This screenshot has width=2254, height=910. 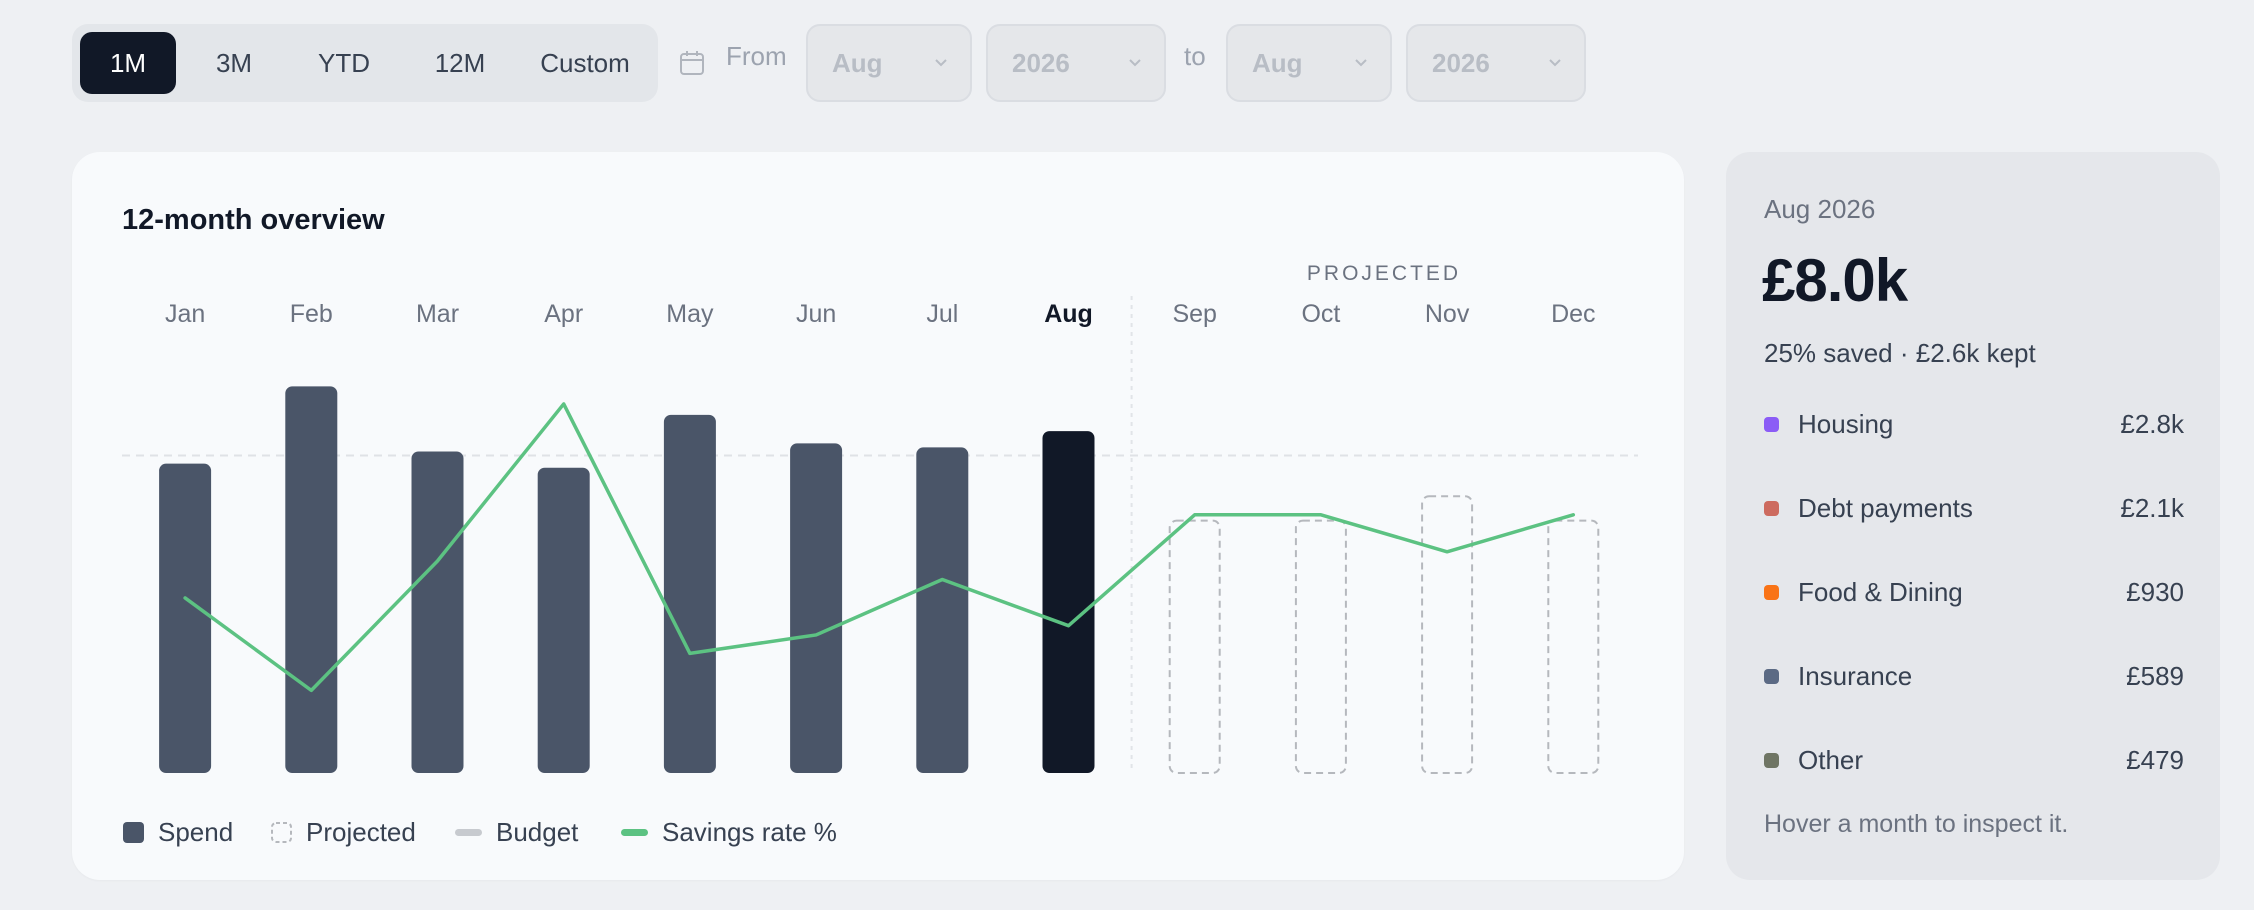 What do you see at coordinates (942, 314) in the screenshot?
I see `month-label-jul: Jul` at bounding box center [942, 314].